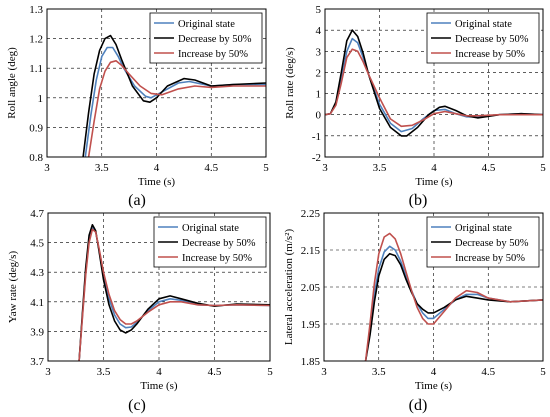 The height and width of the screenshot is (417, 550). Describe the element at coordinates (311, 214) in the screenshot. I see `y-tick-label: 2.25` at that location.